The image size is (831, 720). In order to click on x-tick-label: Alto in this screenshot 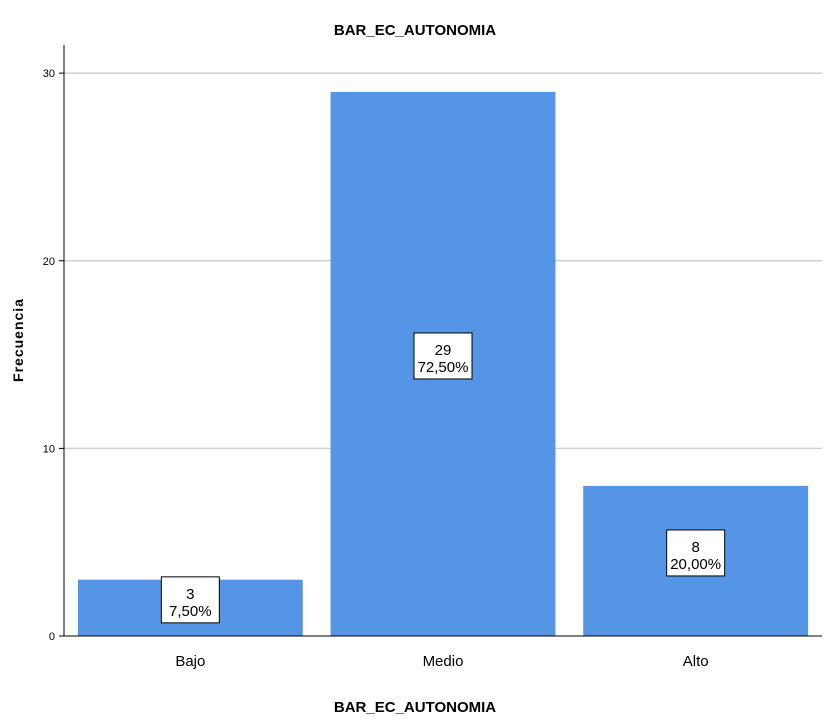, I will do `click(696, 661)`.